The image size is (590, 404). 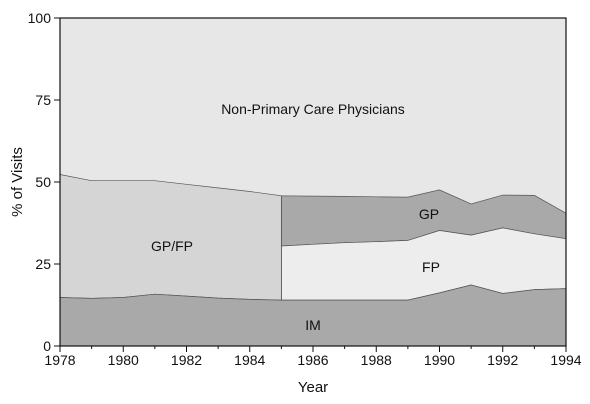 I want to click on y-tick-label: 100, so click(x=40, y=18).